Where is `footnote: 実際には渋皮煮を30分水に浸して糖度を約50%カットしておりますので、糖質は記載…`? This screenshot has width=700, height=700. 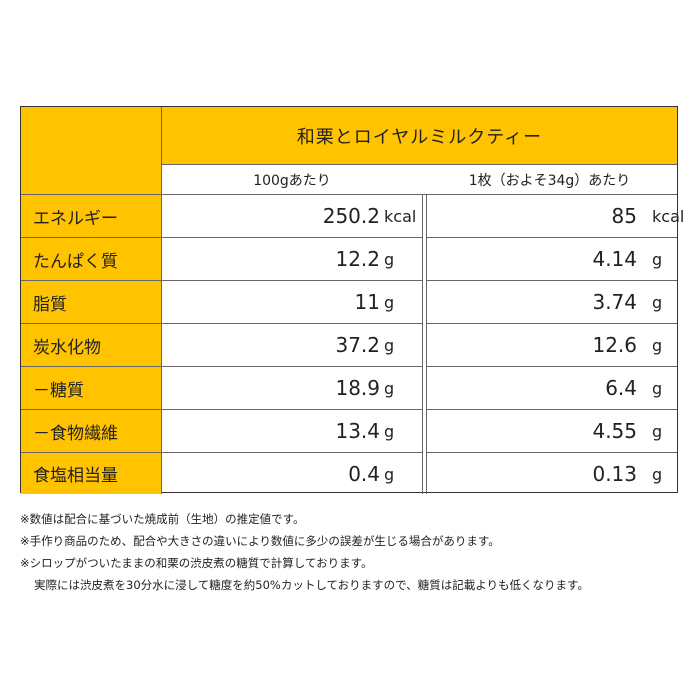
footnote: 実際には渋皮煮を30分水に浸して糖度を約50%カットしておりますので、糖質は記載… is located at coordinates (311, 585).